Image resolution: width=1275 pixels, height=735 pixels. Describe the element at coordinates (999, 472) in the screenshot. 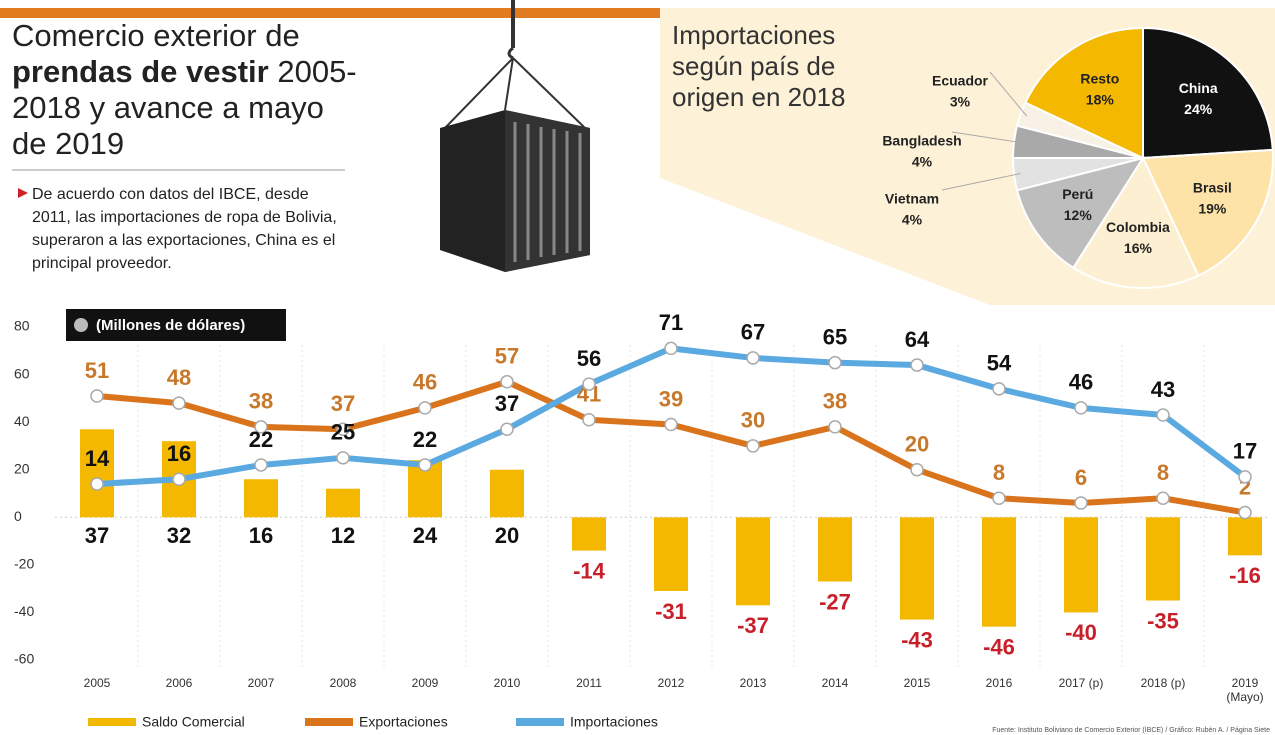

I see `point-value-label: 8` at that location.